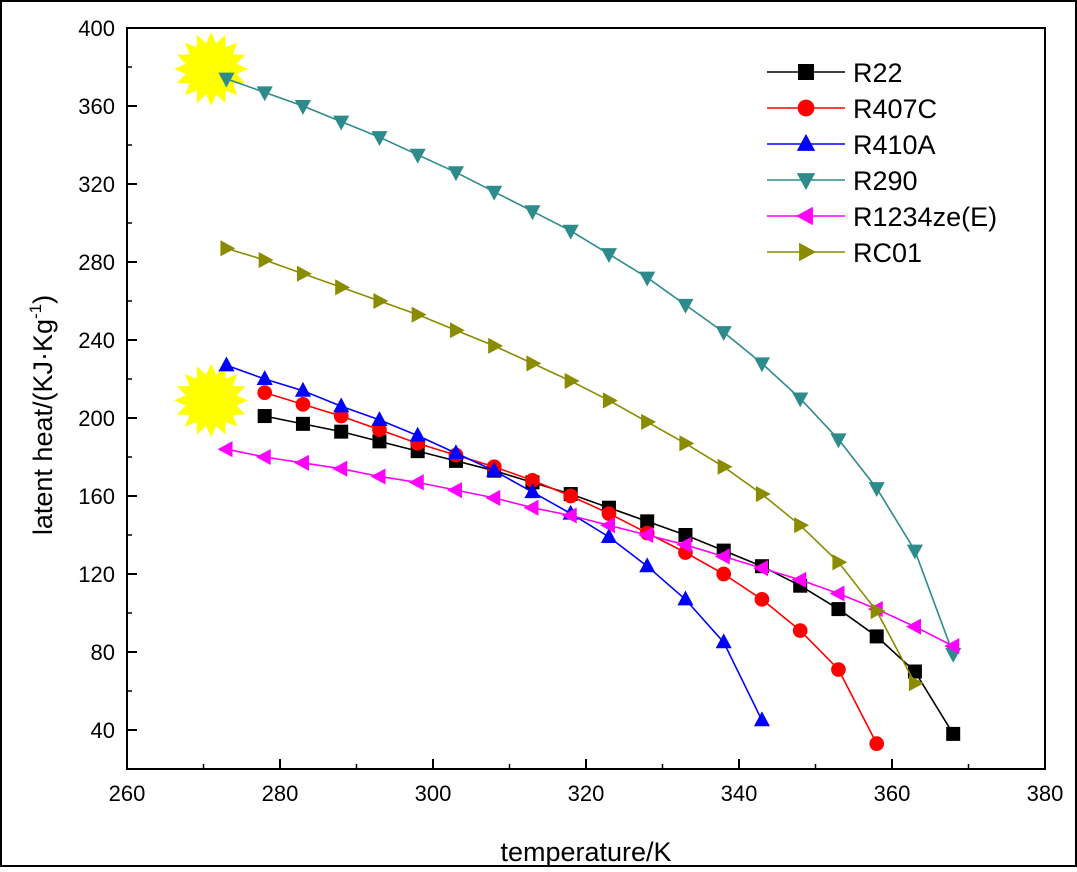 The height and width of the screenshot is (872, 1077). Describe the element at coordinates (894, 145) in the screenshot. I see `legend-label: R410A` at that location.